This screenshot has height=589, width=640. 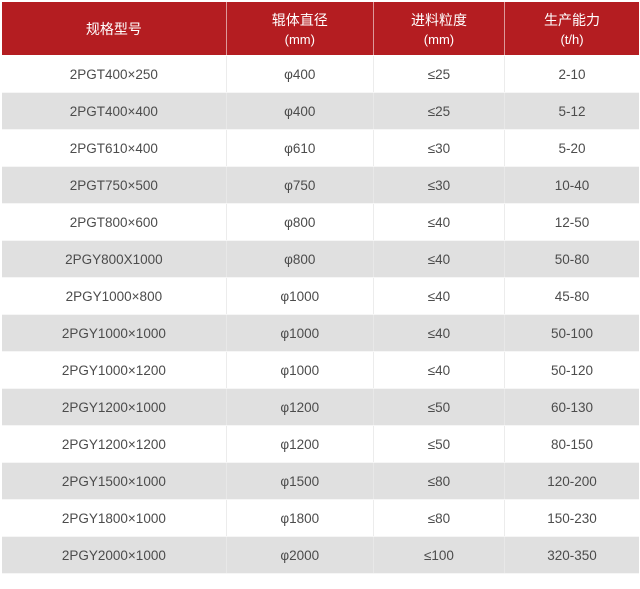 I want to click on table-row: 2PGY1200×1000 φ1200 ≤50 60-130, so click(x=320, y=407).